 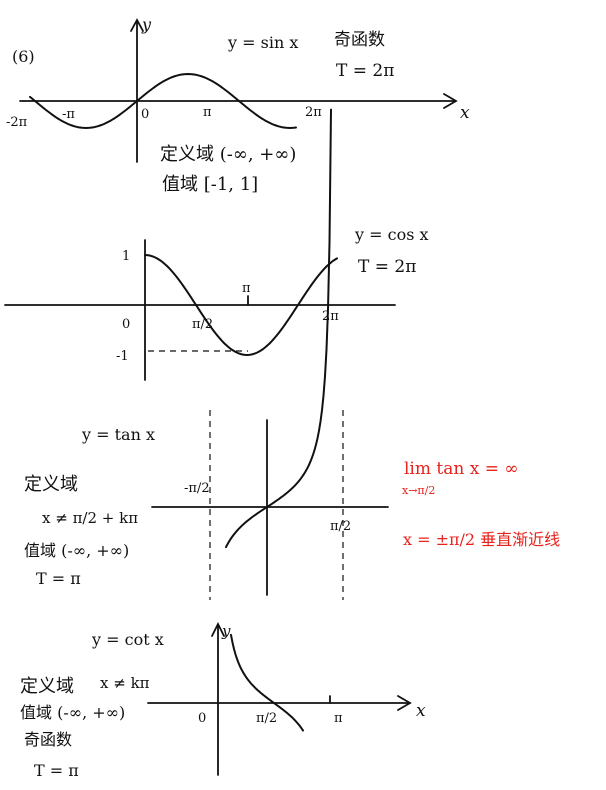 What do you see at coordinates (137, 25) in the screenshot?
I see `sin-y-arrow` at bounding box center [137, 25].